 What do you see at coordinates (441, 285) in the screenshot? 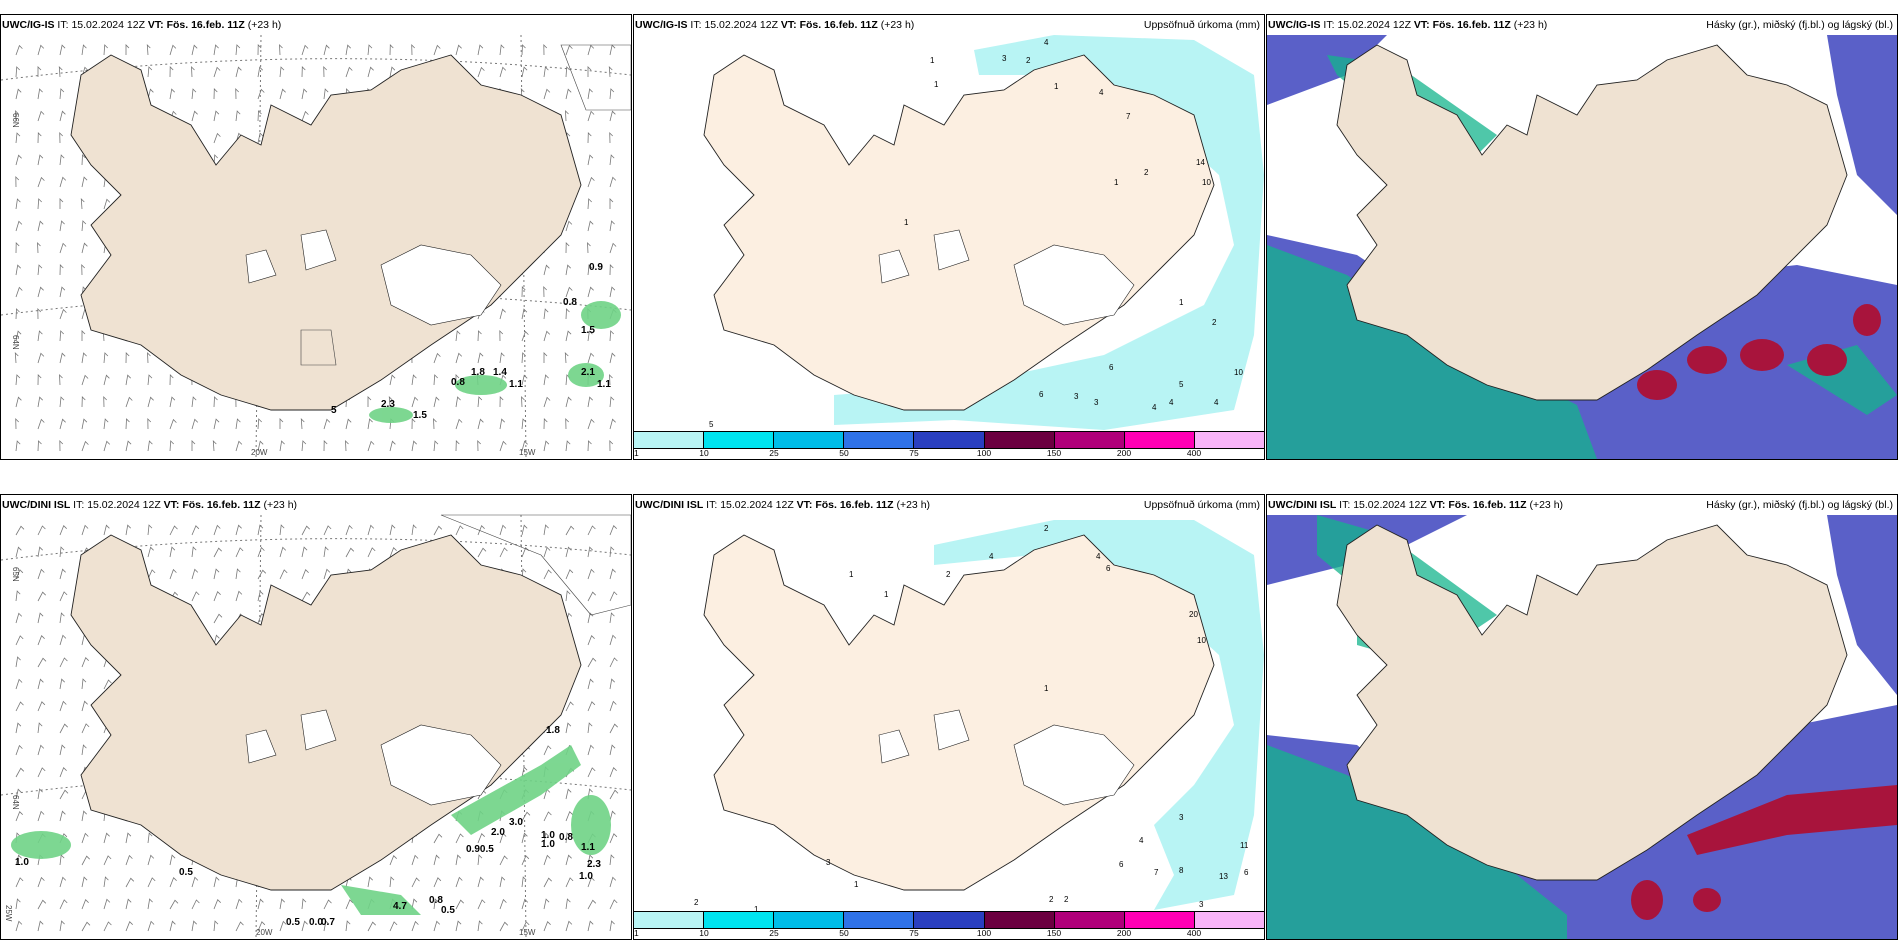
I see `glacier-vatnajokull` at bounding box center [441, 285].